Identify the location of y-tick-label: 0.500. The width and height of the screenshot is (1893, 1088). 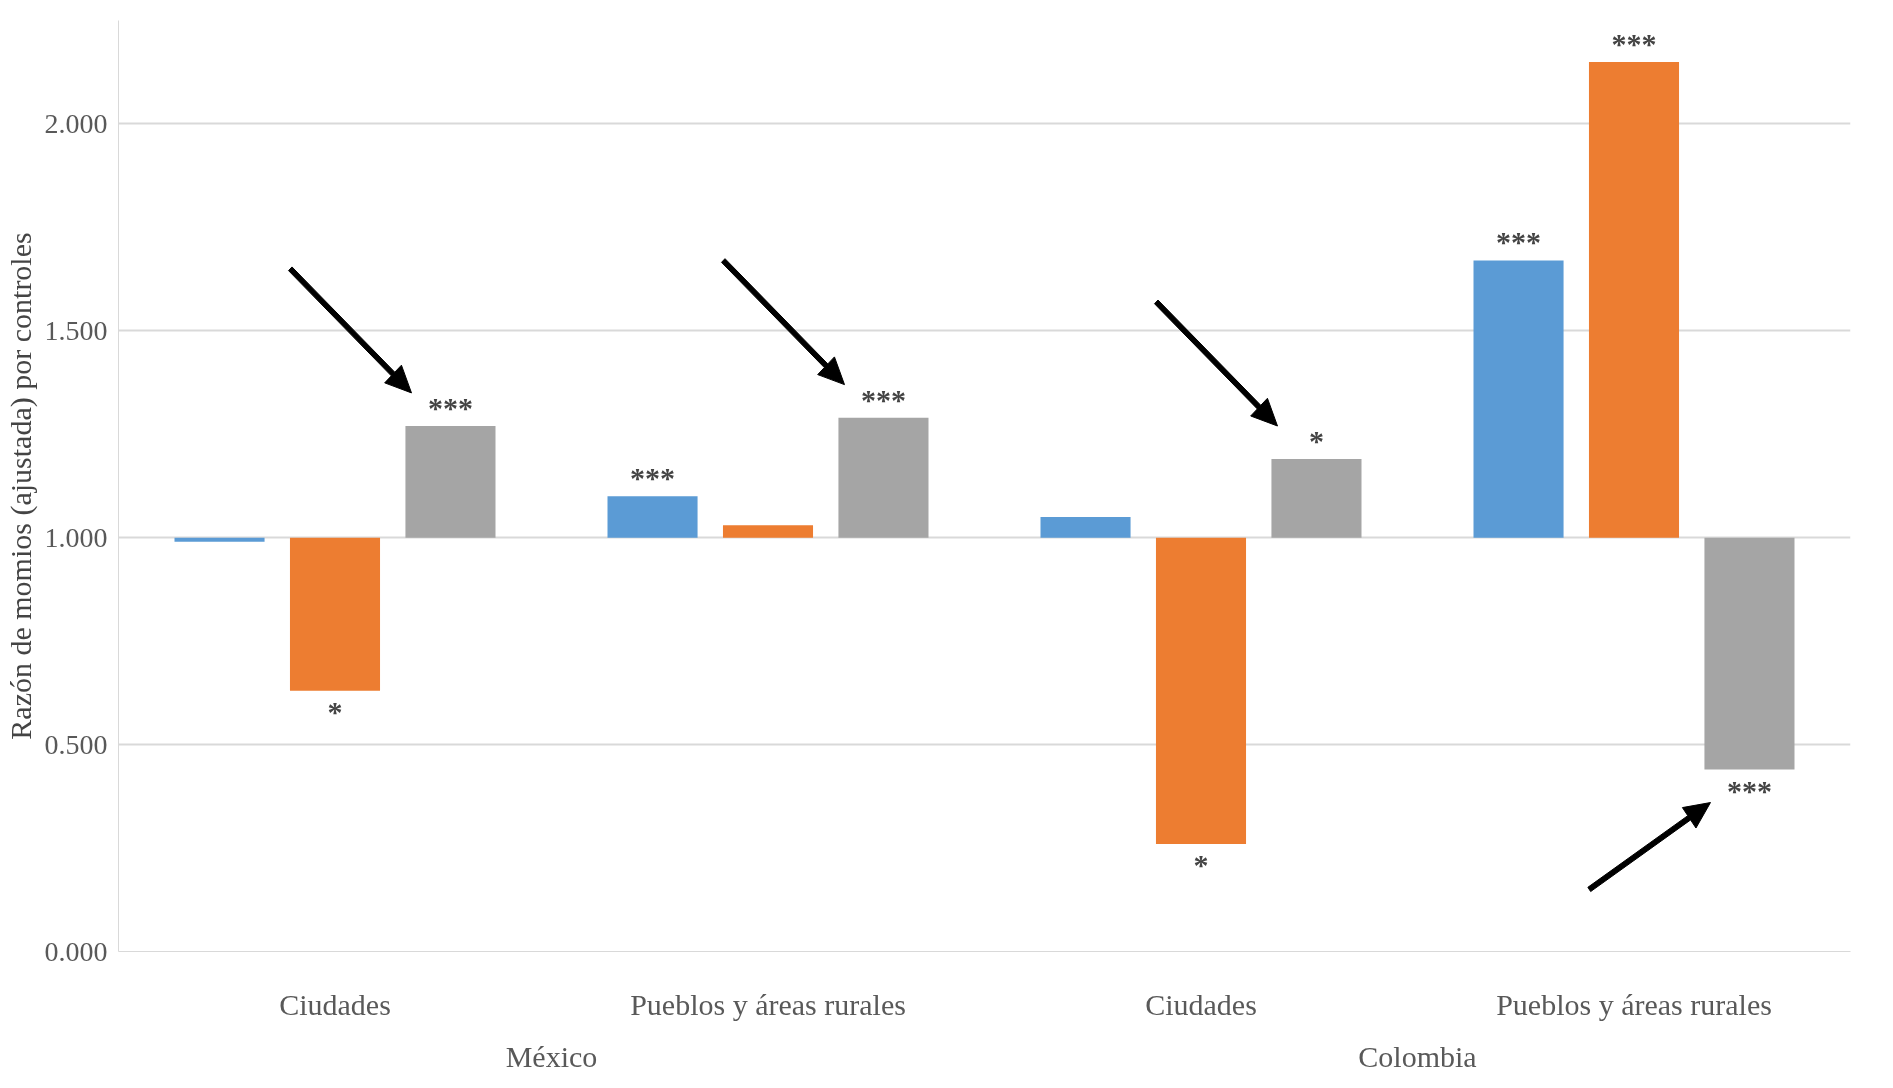
(76, 744).